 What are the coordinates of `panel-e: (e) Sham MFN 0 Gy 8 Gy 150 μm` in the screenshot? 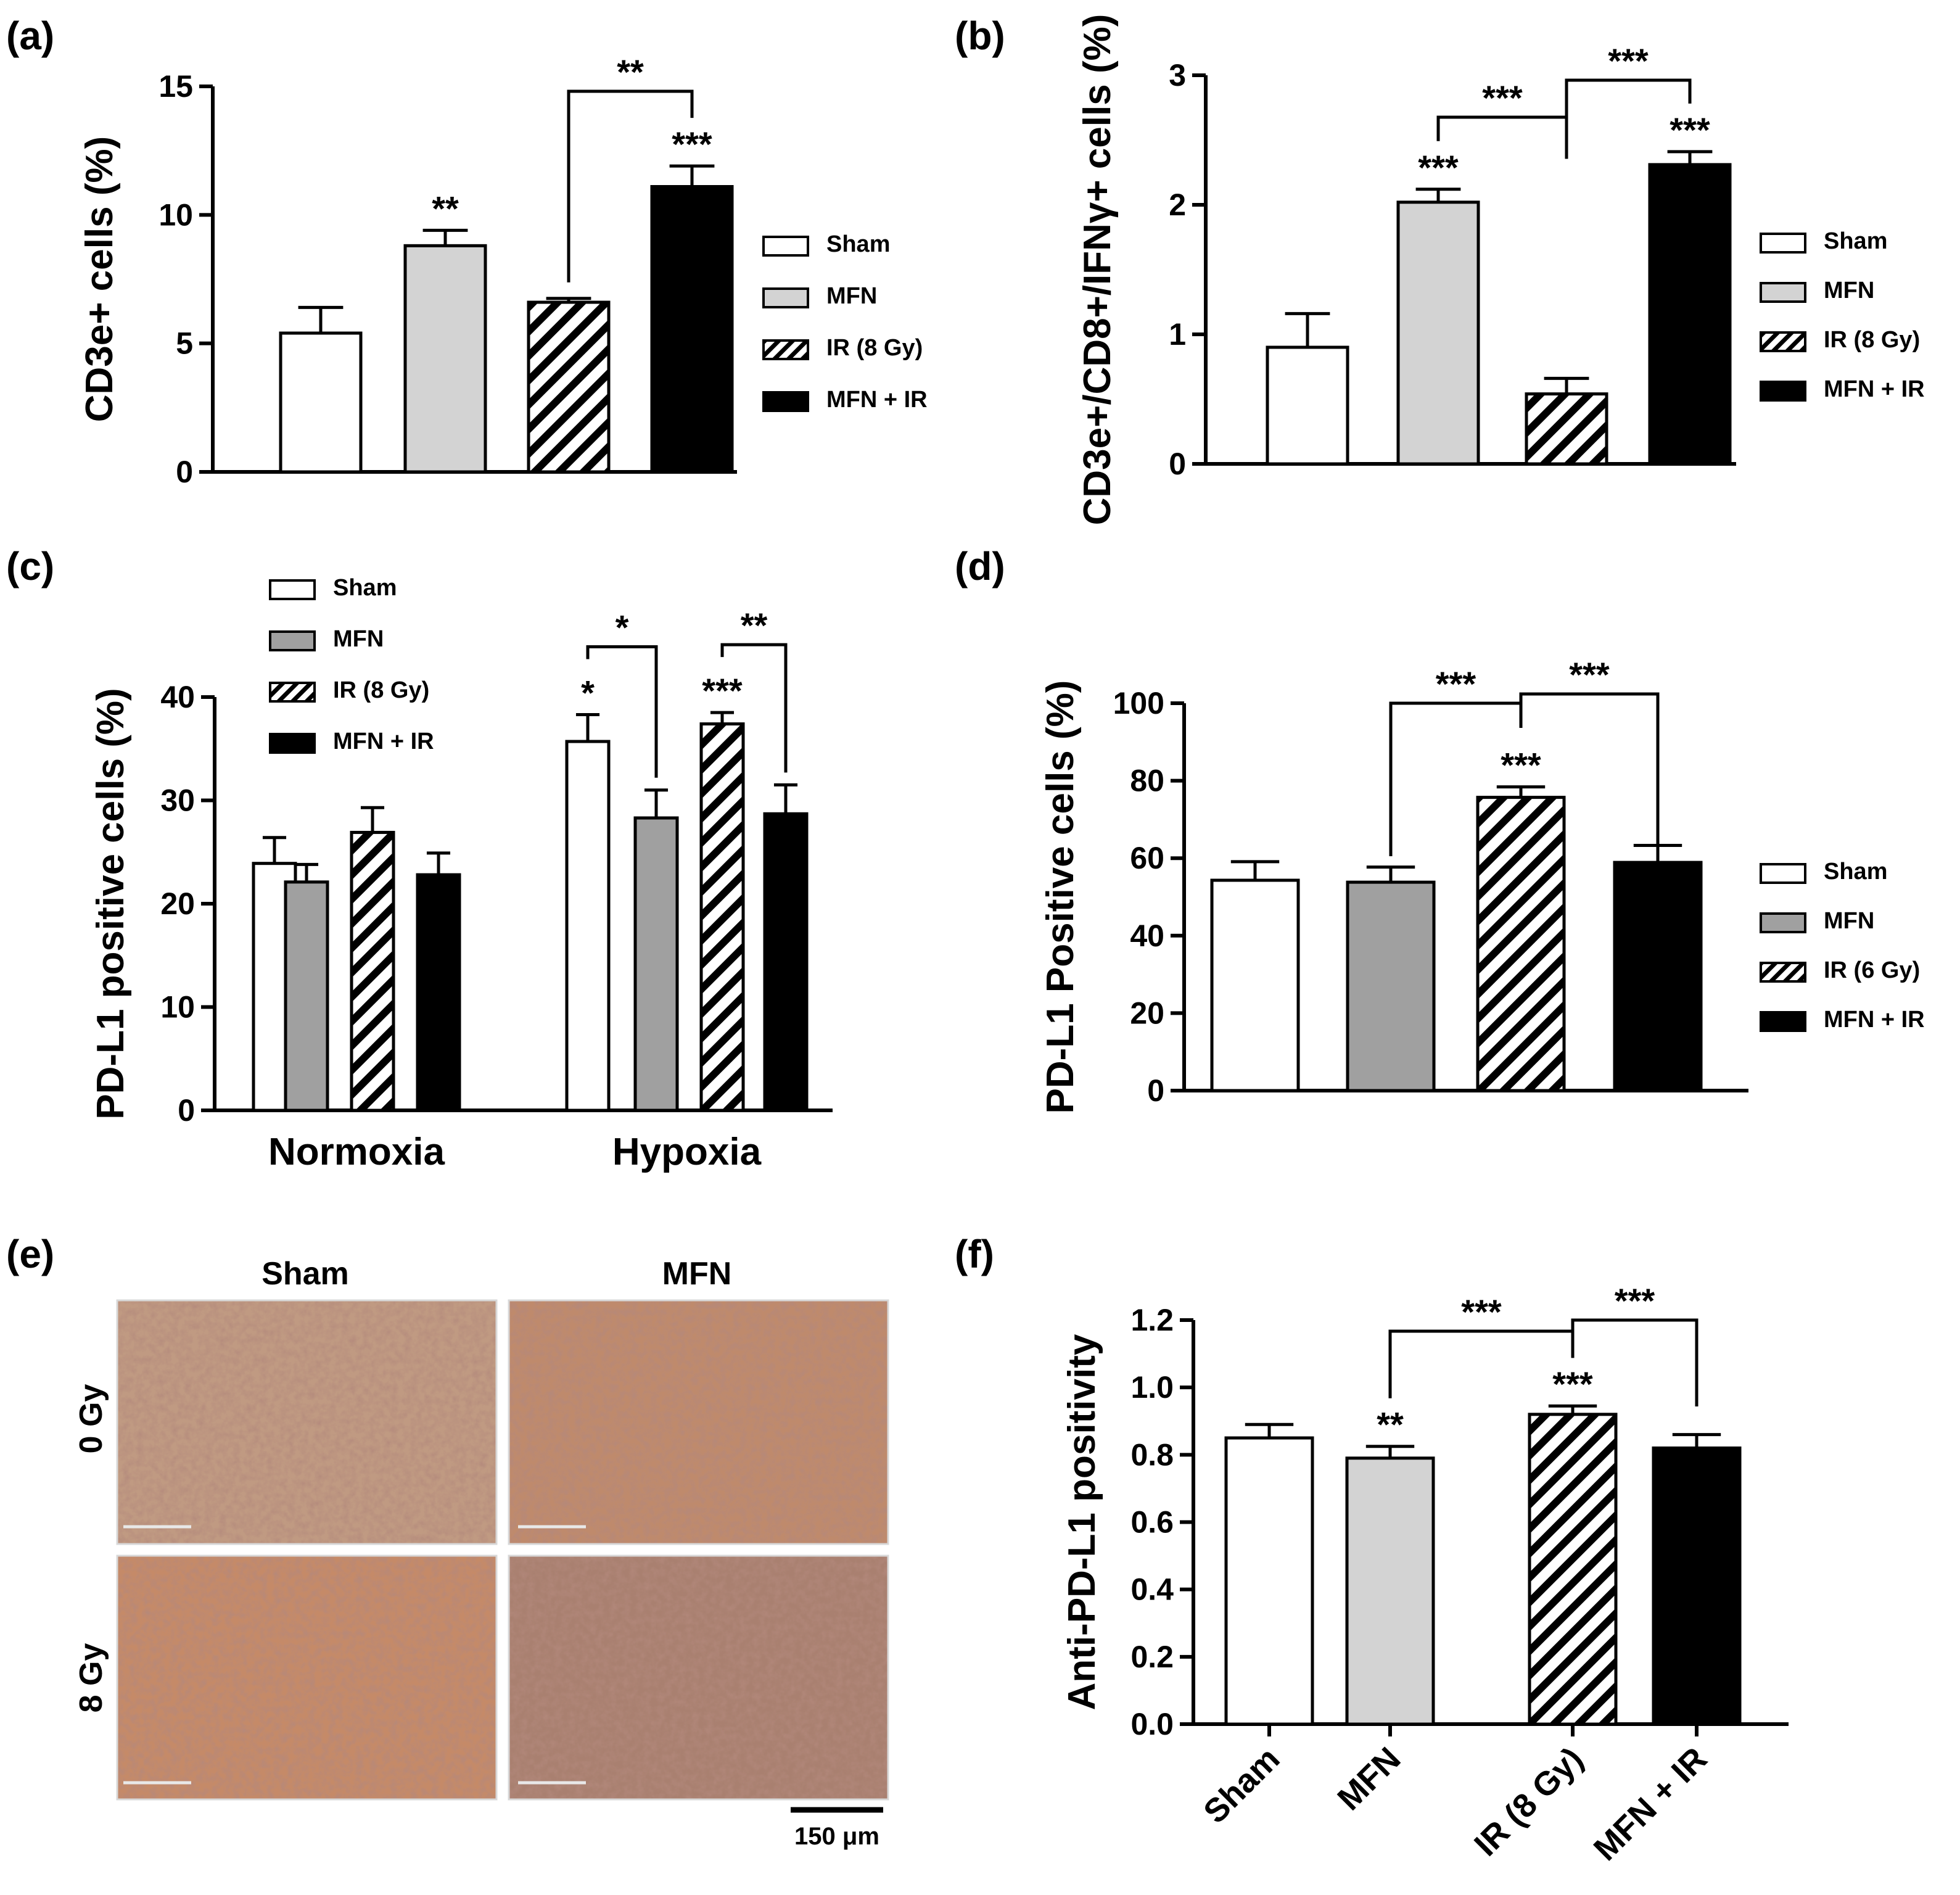 It's located at (447, 1541).